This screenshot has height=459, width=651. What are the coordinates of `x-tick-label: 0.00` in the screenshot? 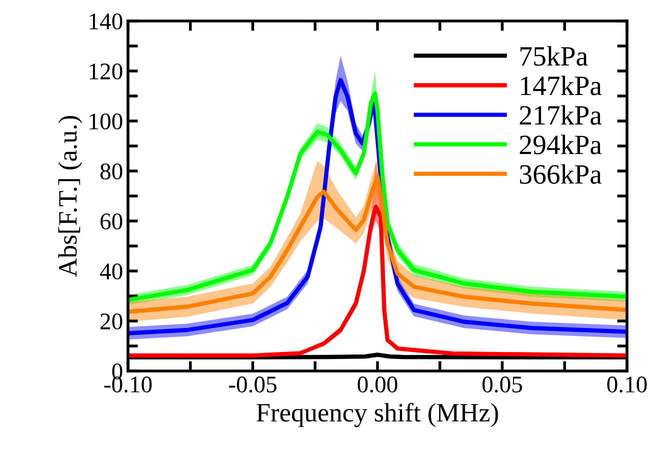 It's located at (378, 384).